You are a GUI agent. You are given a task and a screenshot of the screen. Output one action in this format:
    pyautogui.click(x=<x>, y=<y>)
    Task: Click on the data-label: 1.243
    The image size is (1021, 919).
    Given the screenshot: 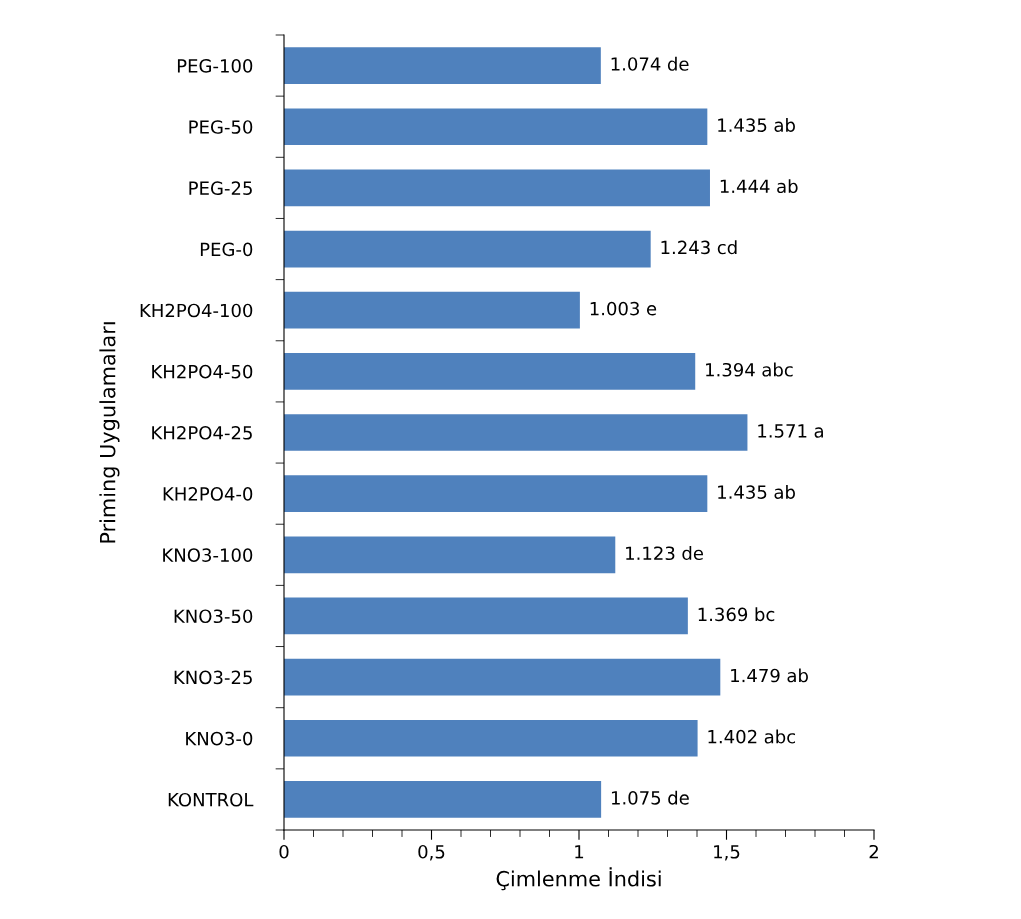 What is the action you would take?
    pyautogui.click(x=685, y=247)
    